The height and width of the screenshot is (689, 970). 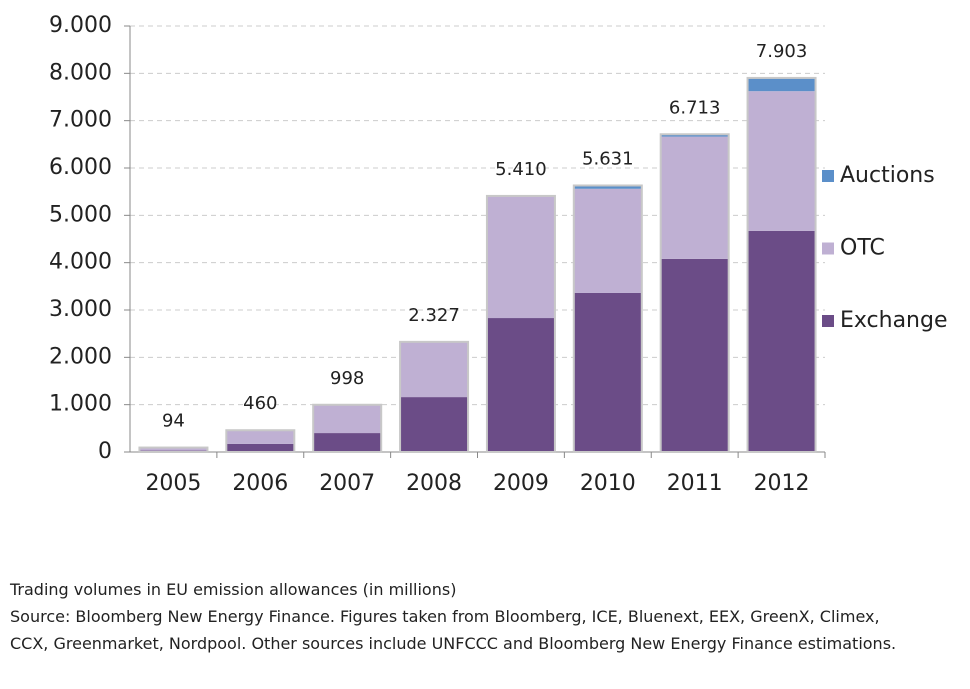 I want to click on legend-label: OTC, so click(x=862, y=248).